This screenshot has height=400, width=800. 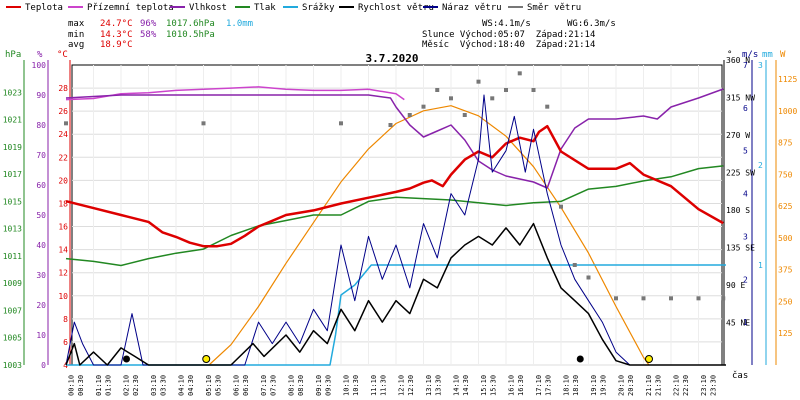 What do you see at coordinates (740, 98) in the screenshot?
I see `deg-tick-6: 315 NW` at bounding box center [740, 98].